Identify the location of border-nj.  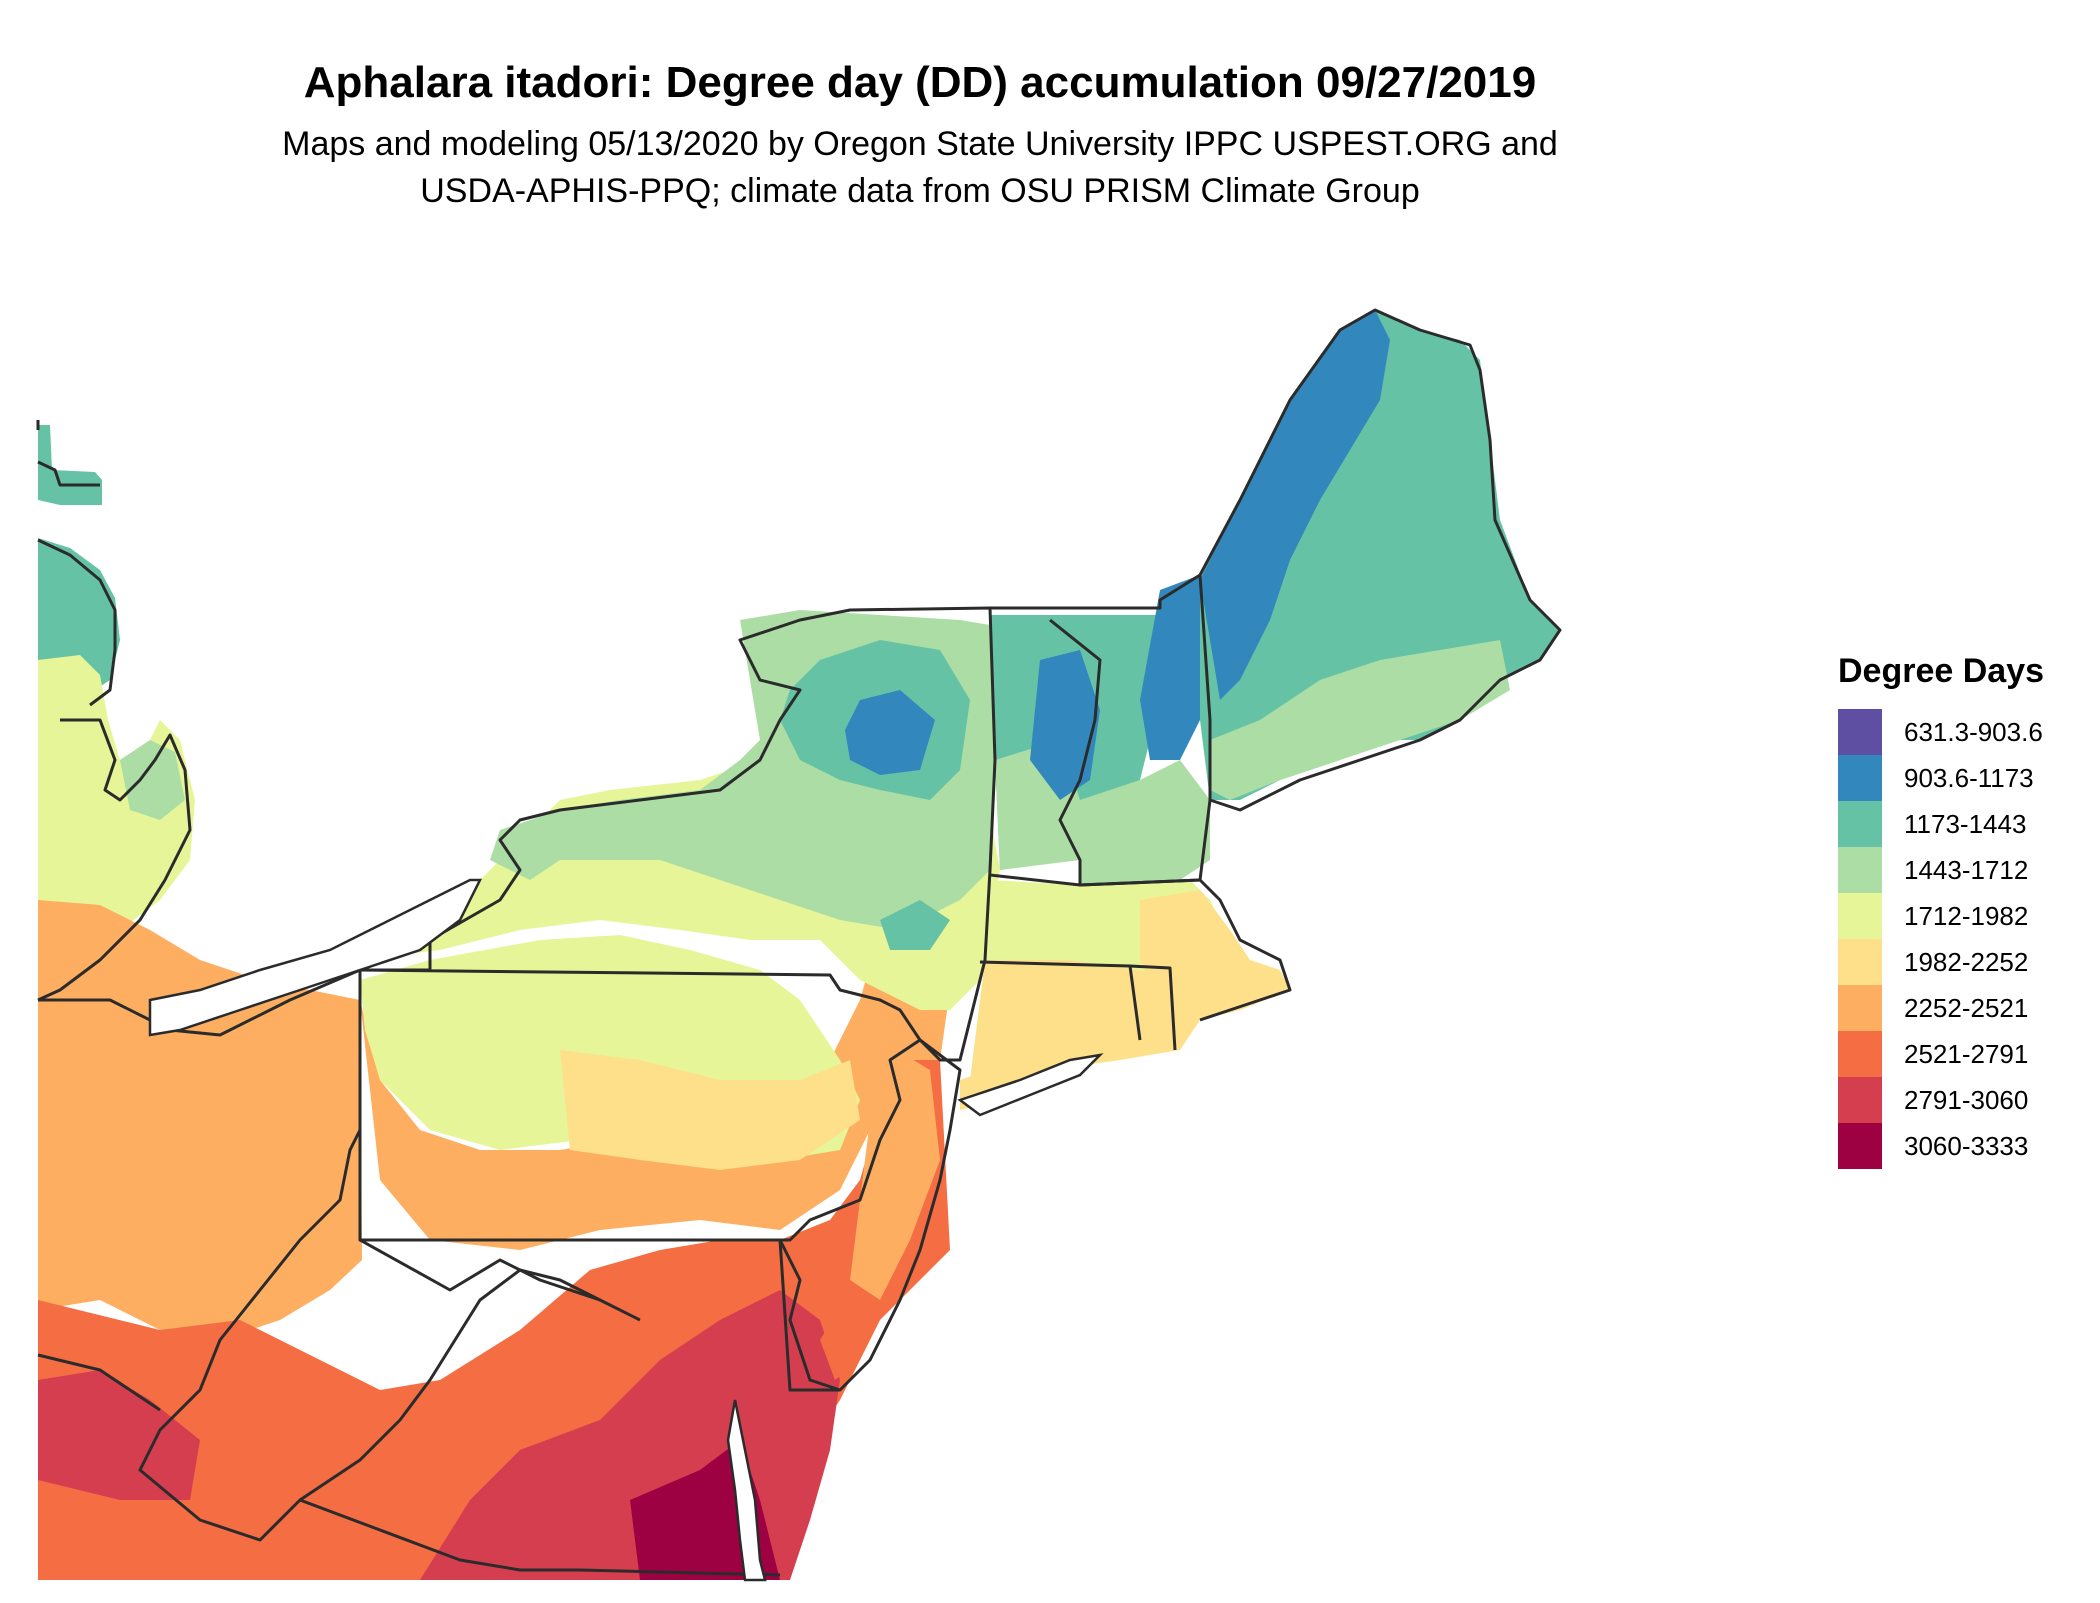
(870, 1215).